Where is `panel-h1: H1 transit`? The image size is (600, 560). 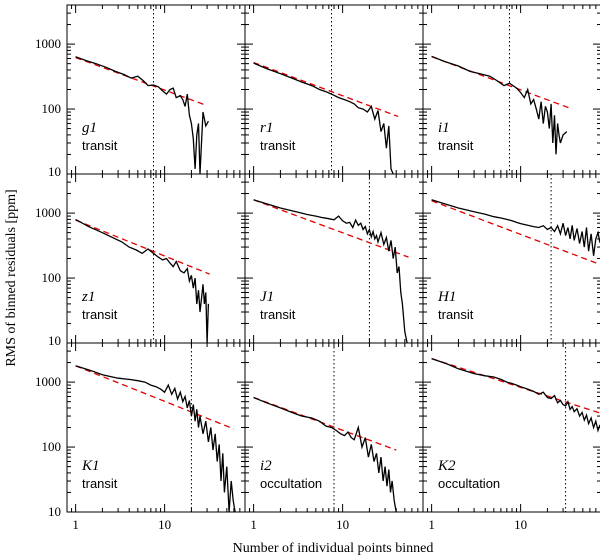
panel-h1: H1 transit is located at coordinates (511, 258).